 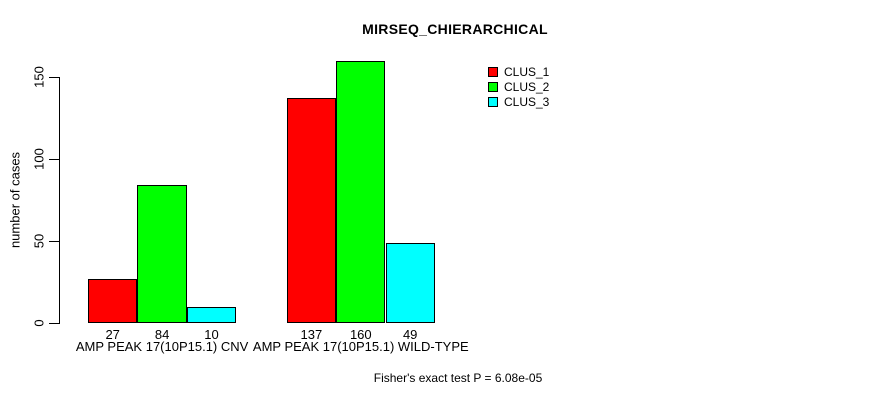 What do you see at coordinates (39, 77) in the screenshot?
I see `y-tick-label: 150` at bounding box center [39, 77].